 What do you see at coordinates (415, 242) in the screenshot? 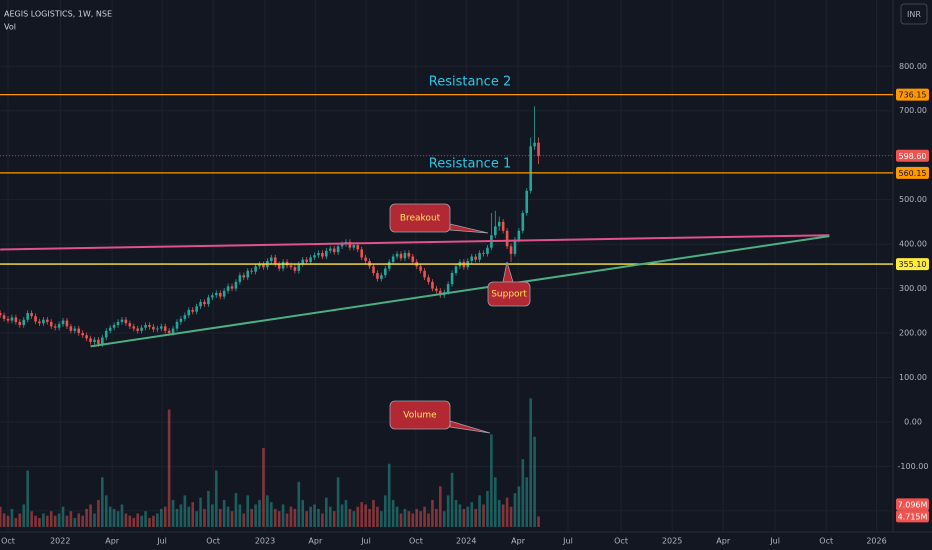
I see `trendline` at bounding box center [415, 242].